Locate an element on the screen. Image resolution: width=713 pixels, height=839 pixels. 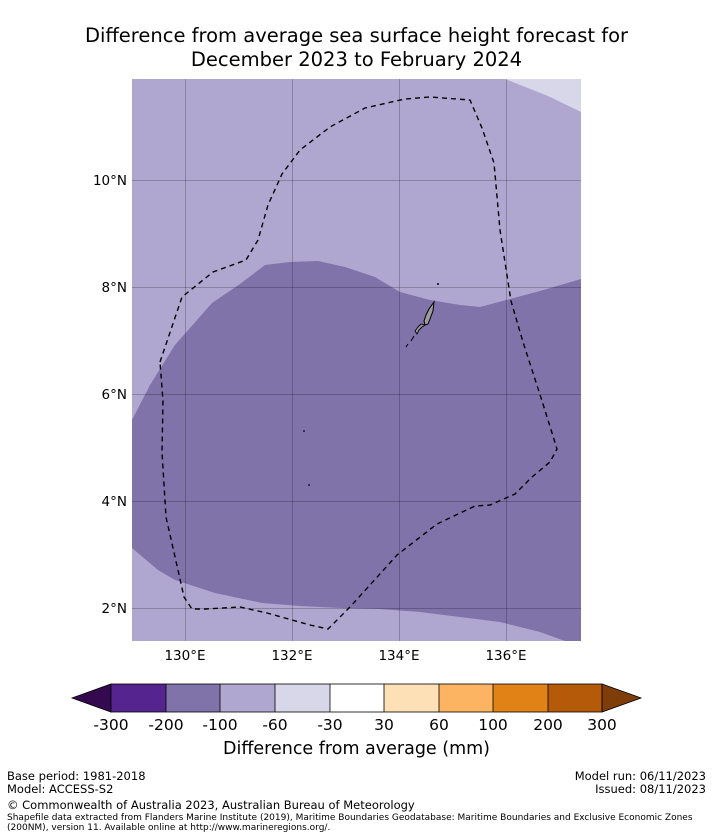
lat-tick-label: 8°N is located at coordinates (114, 288).